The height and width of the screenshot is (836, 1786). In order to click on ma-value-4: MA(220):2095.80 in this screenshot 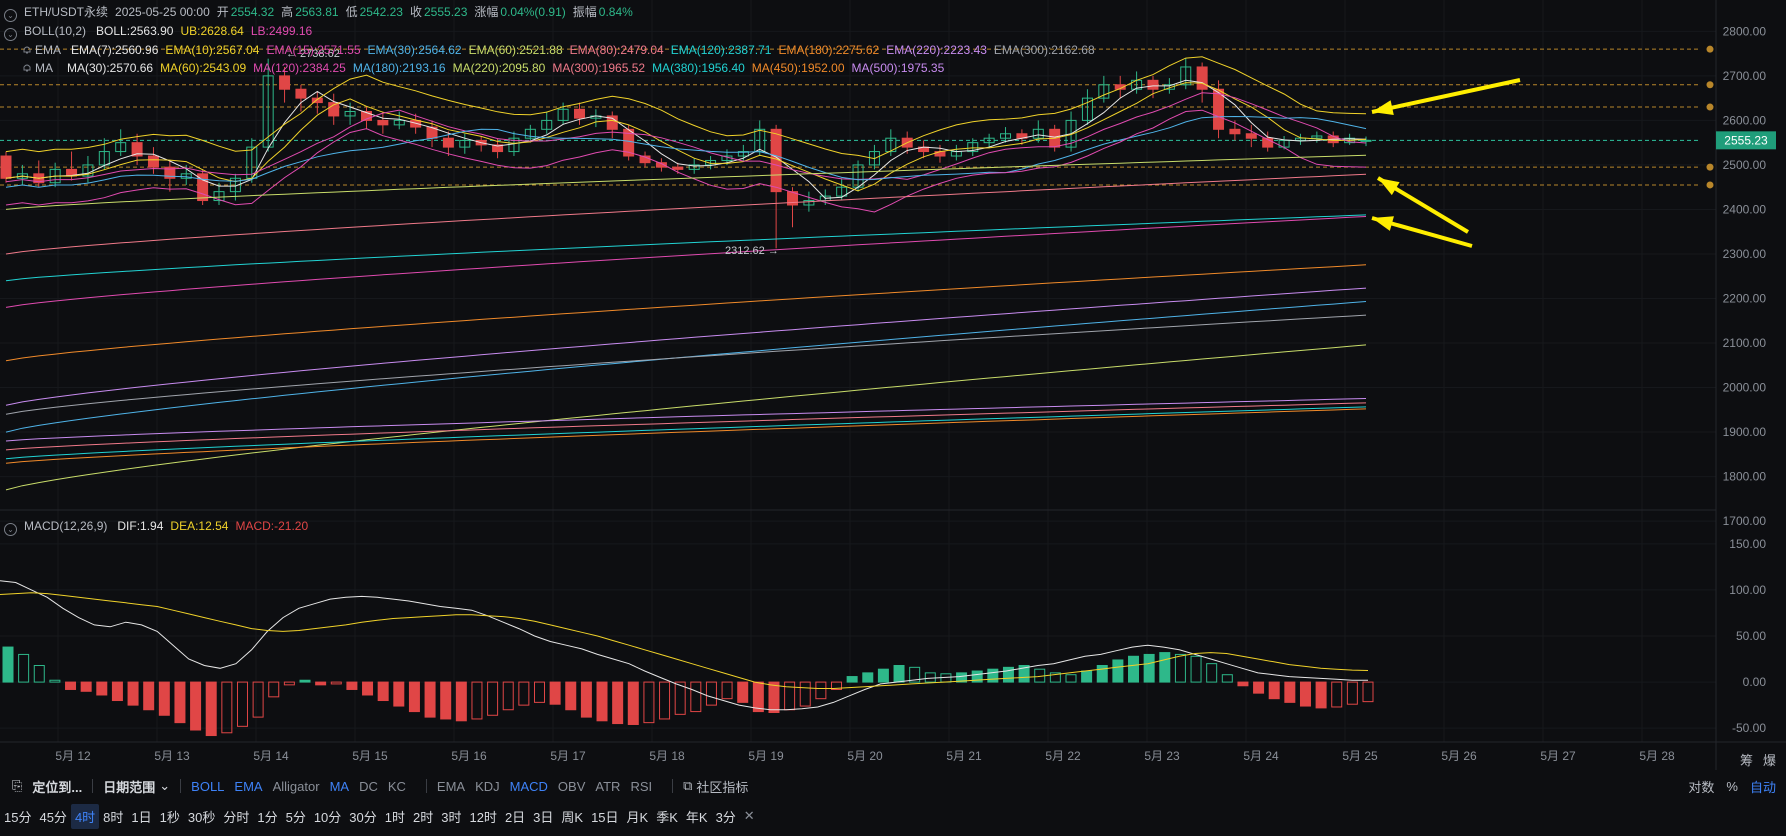, I will do `click(499, 68)`.